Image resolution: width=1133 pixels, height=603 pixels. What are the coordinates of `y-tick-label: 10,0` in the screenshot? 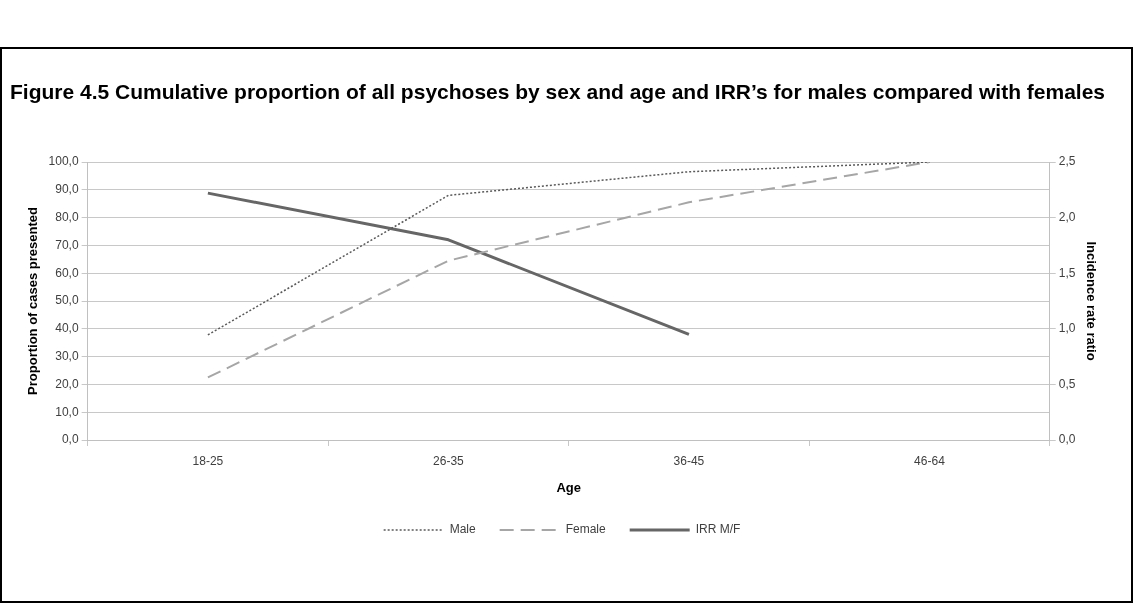 It's located at (67, 411).